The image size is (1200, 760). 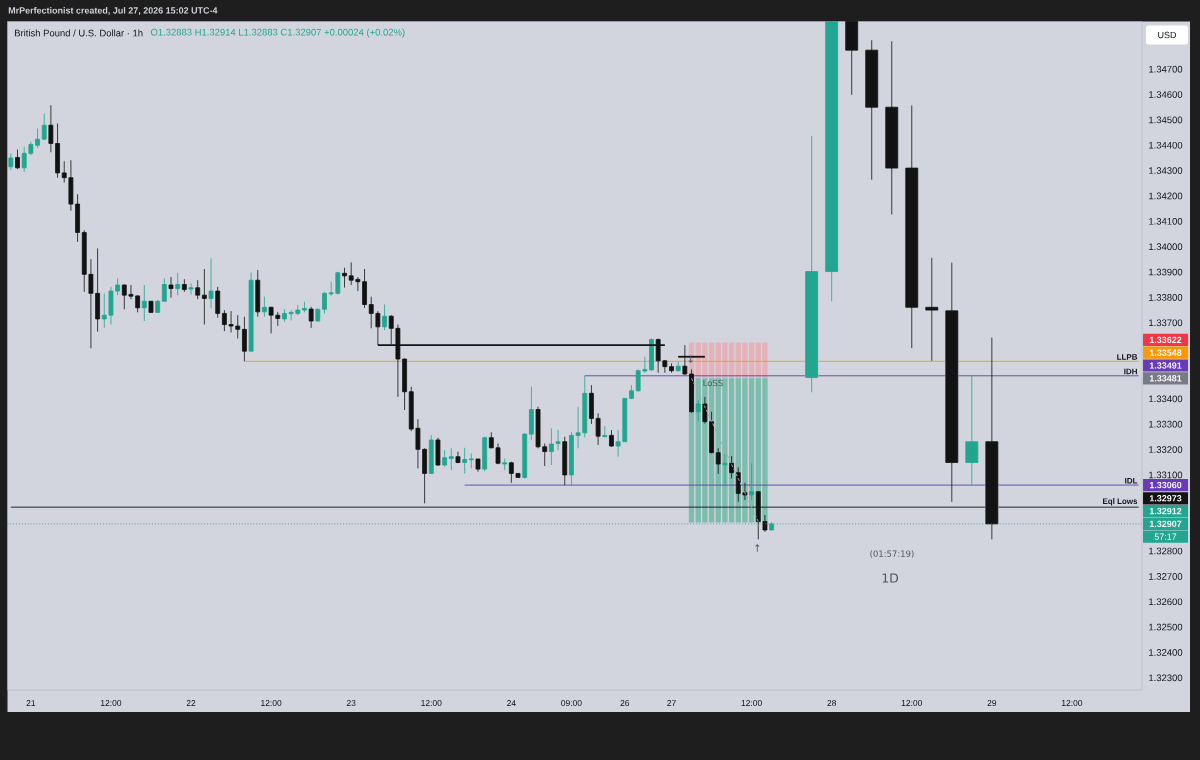 What do you see at coordinates (992, 703) in the screenshot?
I see `x-tick-label: 29` at bounding box center [992, 703].